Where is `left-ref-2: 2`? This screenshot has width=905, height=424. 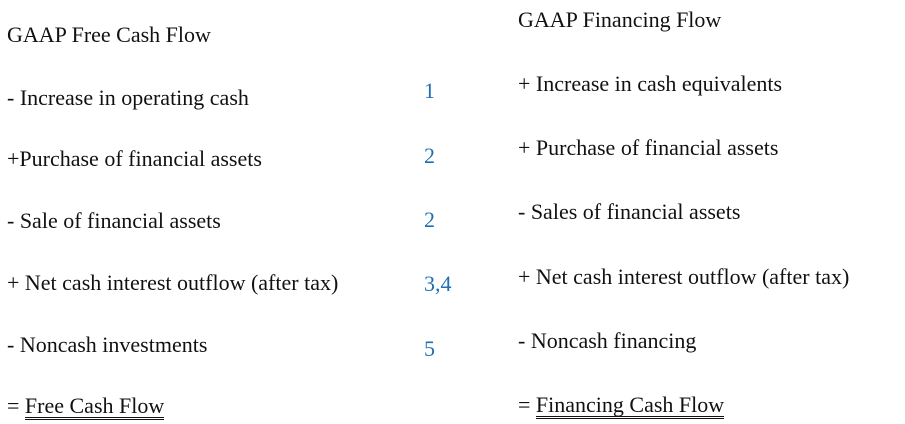
left-ref-2: 2 is located at coordinates (429, 155).